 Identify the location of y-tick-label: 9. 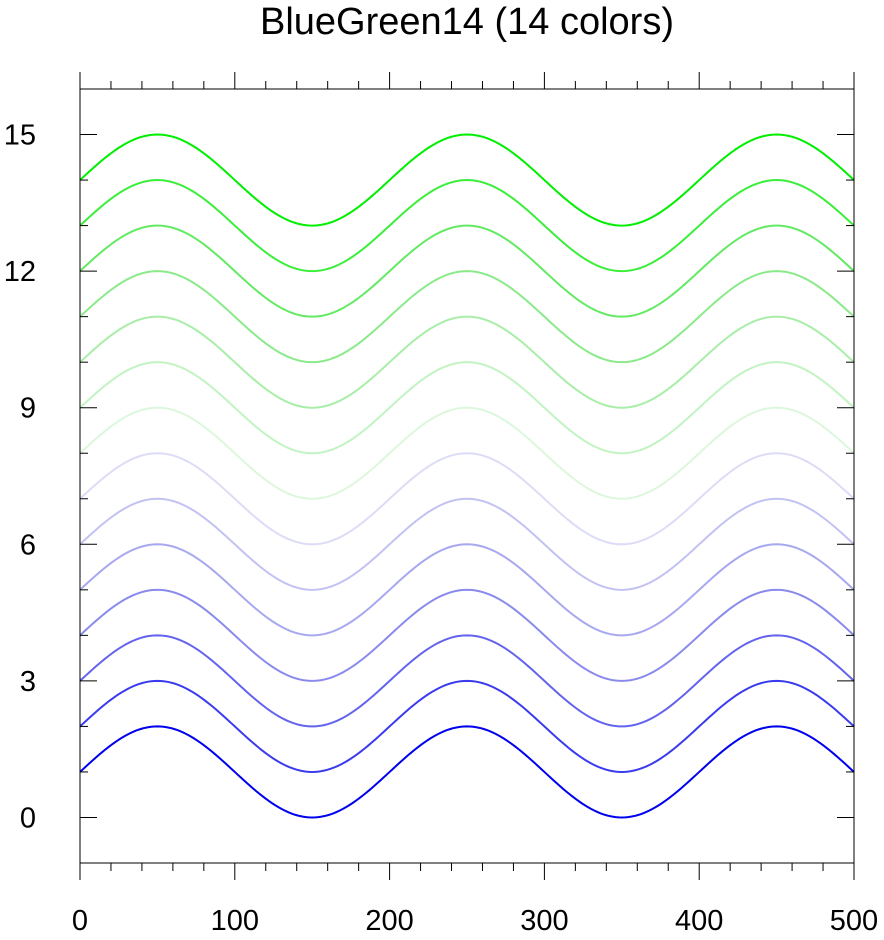
(28, 409).